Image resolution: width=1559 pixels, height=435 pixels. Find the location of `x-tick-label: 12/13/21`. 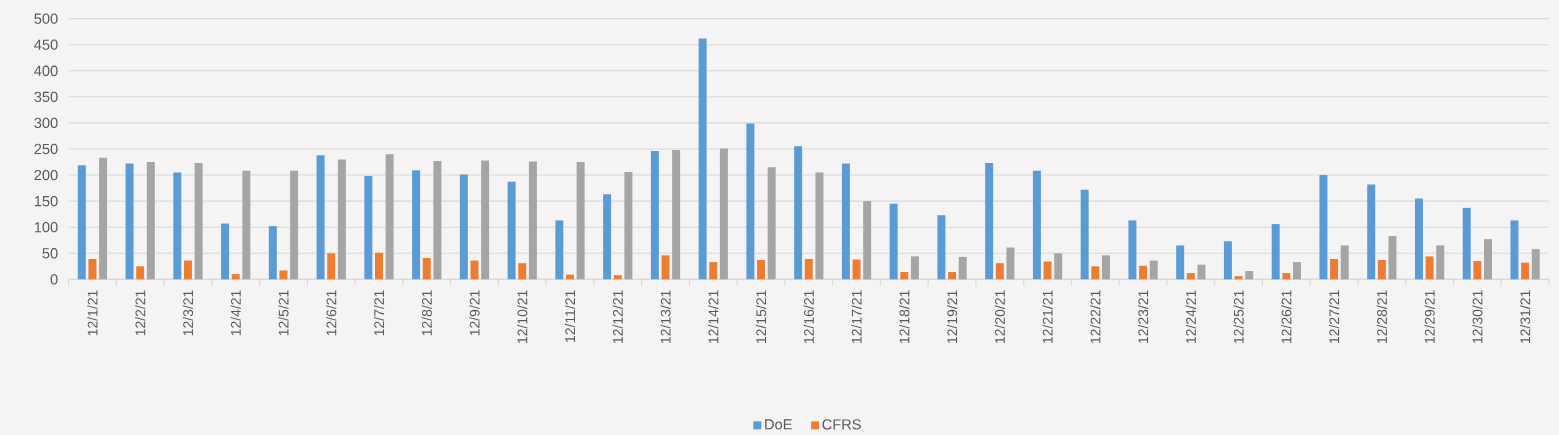

x-tick-label: 12/13/21 is located at coordinates (665, 317).